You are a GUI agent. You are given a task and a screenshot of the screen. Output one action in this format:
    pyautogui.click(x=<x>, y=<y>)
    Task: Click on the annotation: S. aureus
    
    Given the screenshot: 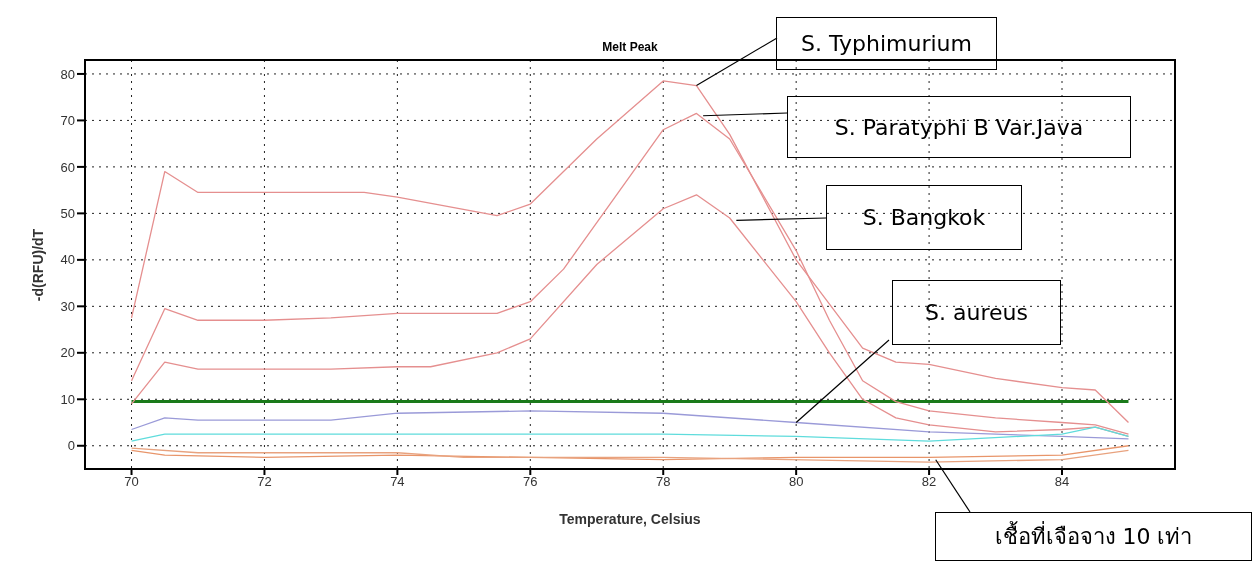 What is the action you would take?
    pyautogui.click(x=976, y=312)
    